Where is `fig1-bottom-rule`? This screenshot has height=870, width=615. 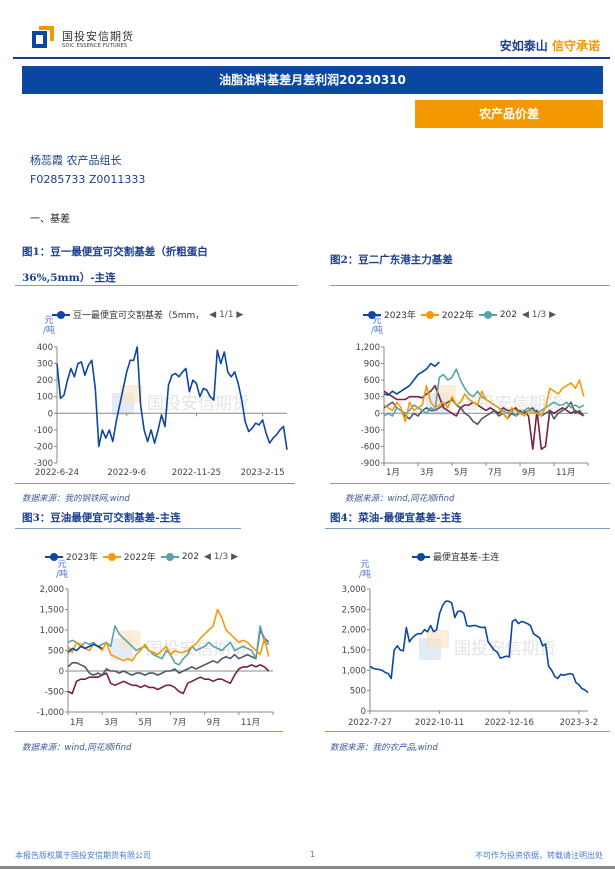 fig1-bottom-rule is located at coordinates (155, 483).